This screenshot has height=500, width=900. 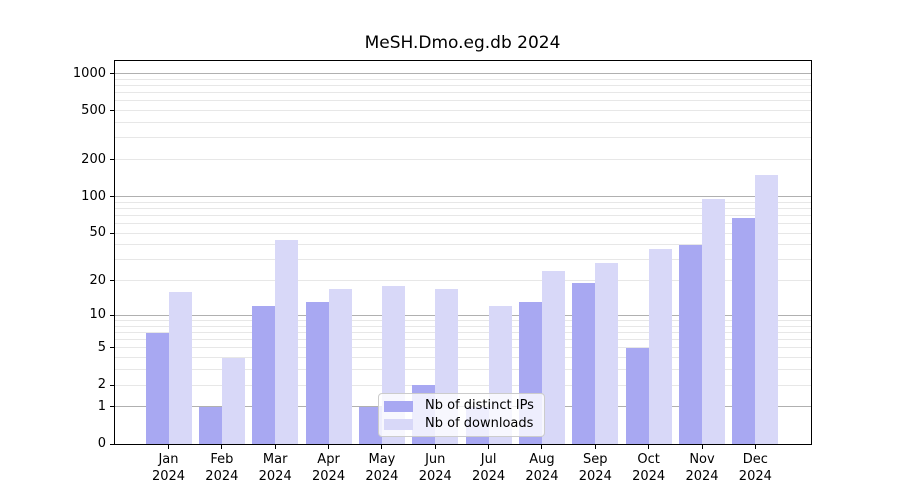 What do you see at coordinates (637, 395) in the screenshot?
I see `bar-ips-oct` at bounding box center [637, 395].